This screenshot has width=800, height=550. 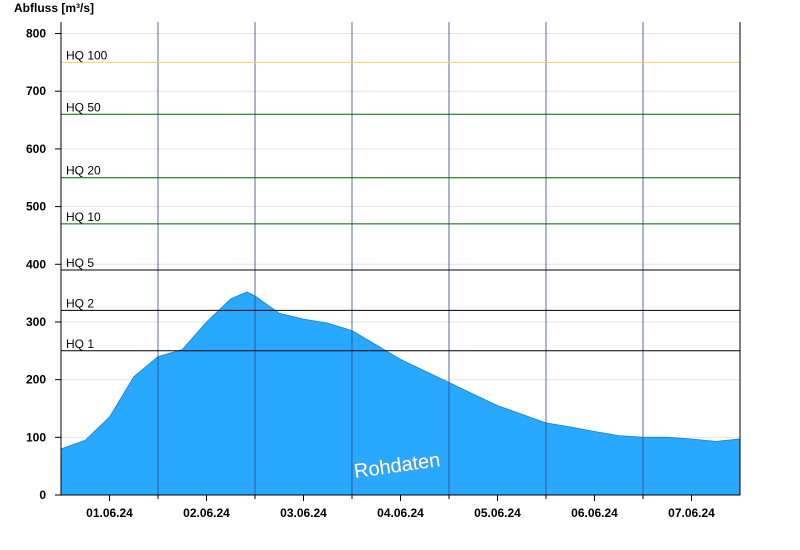 I want to click on y-tick-label-0: 0, so click(x=42, y=495).